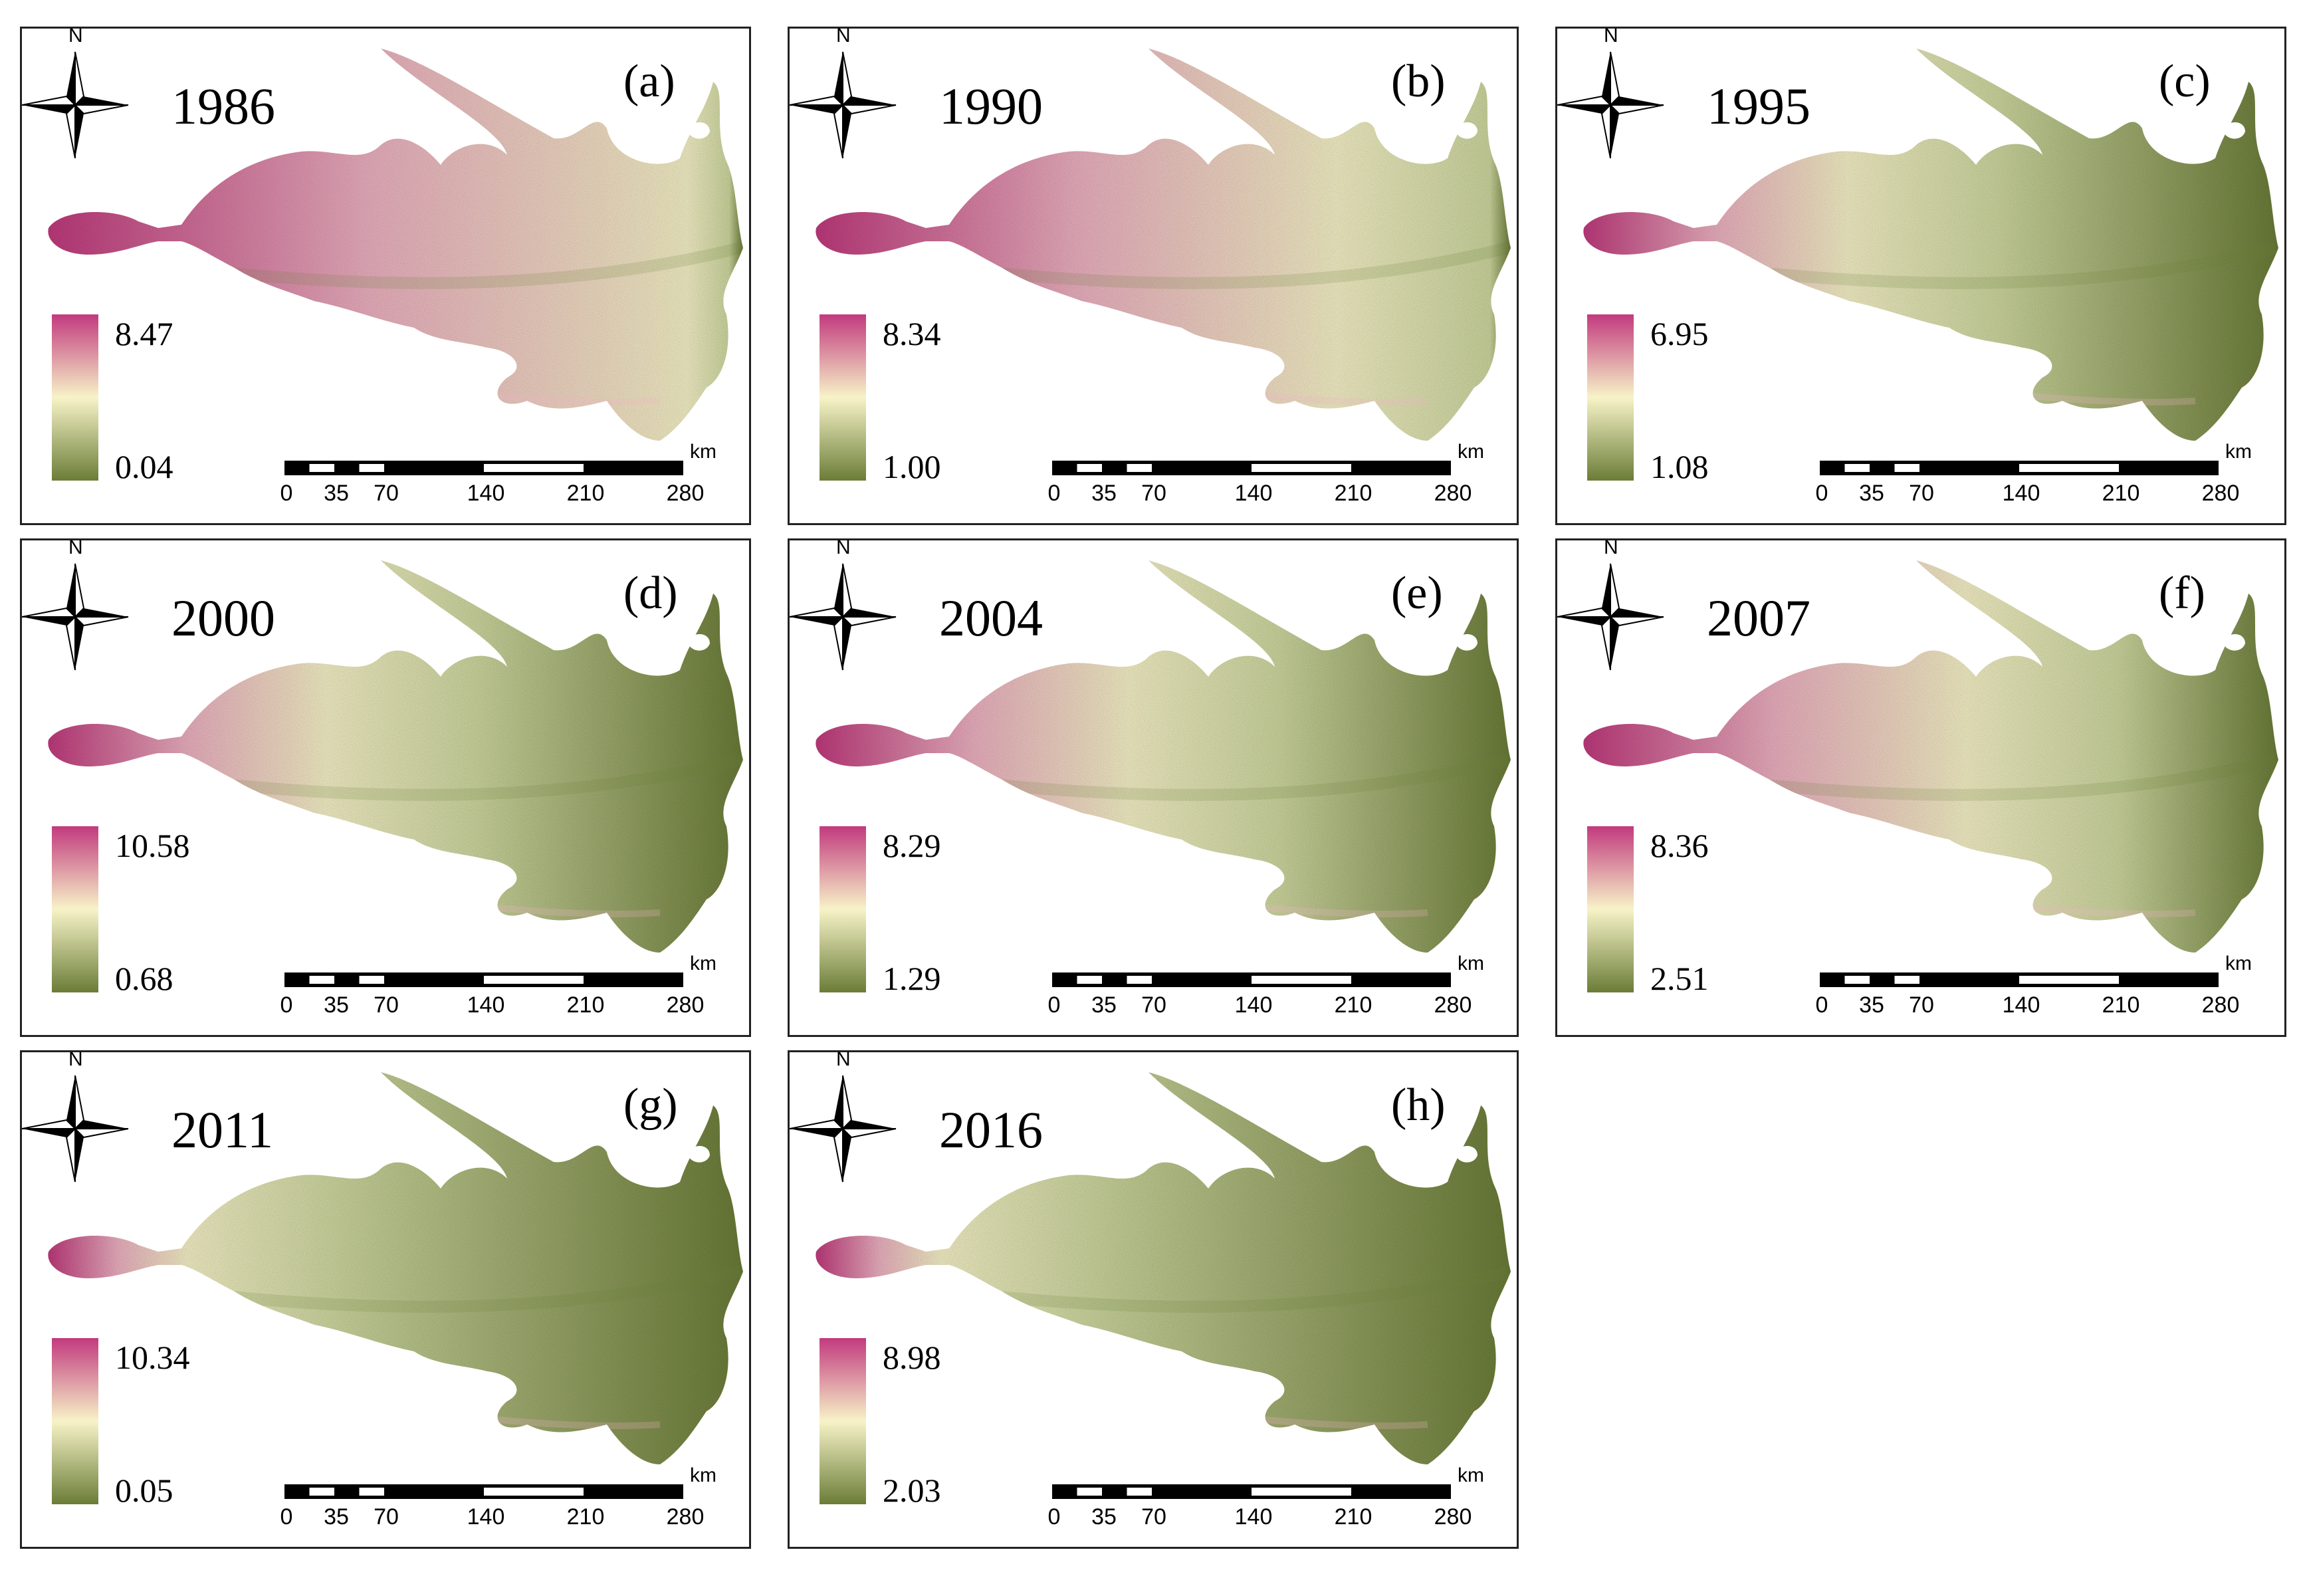 This screenshot has width=2299, height=1596. Describe the element at coordinates (2182, 593) in the screenshot. I see `panel-letter: (f)` at that location.